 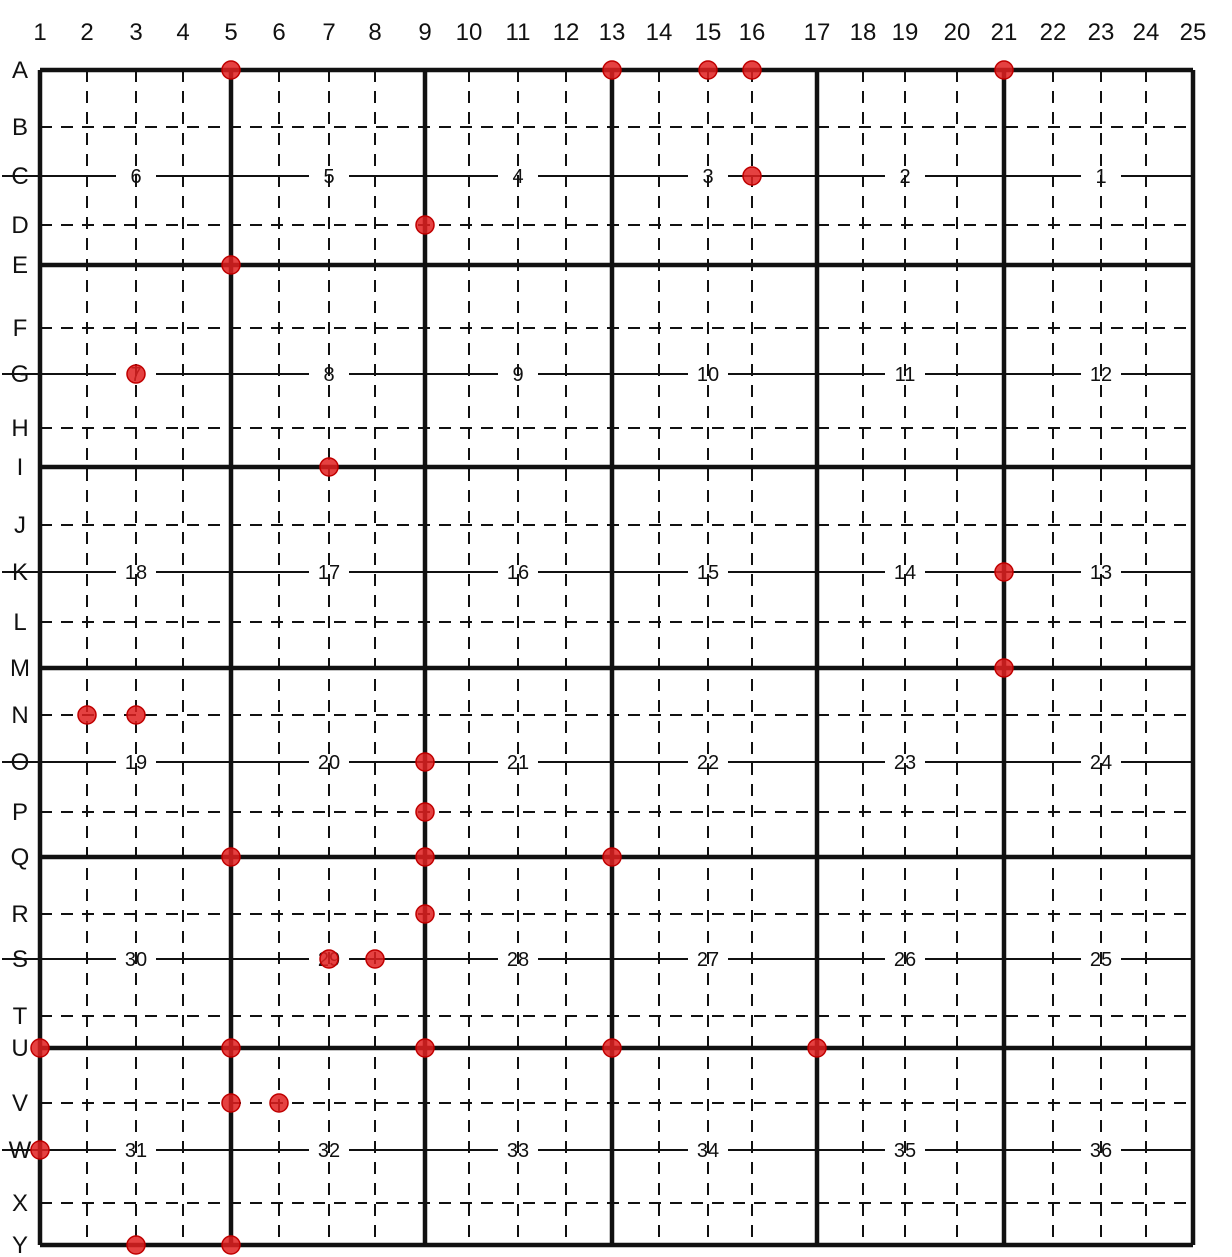 What do you see at coordinates (1193, 32) in the screenshot?
I see `column-label: 25` at bounding box center [1193, 32].